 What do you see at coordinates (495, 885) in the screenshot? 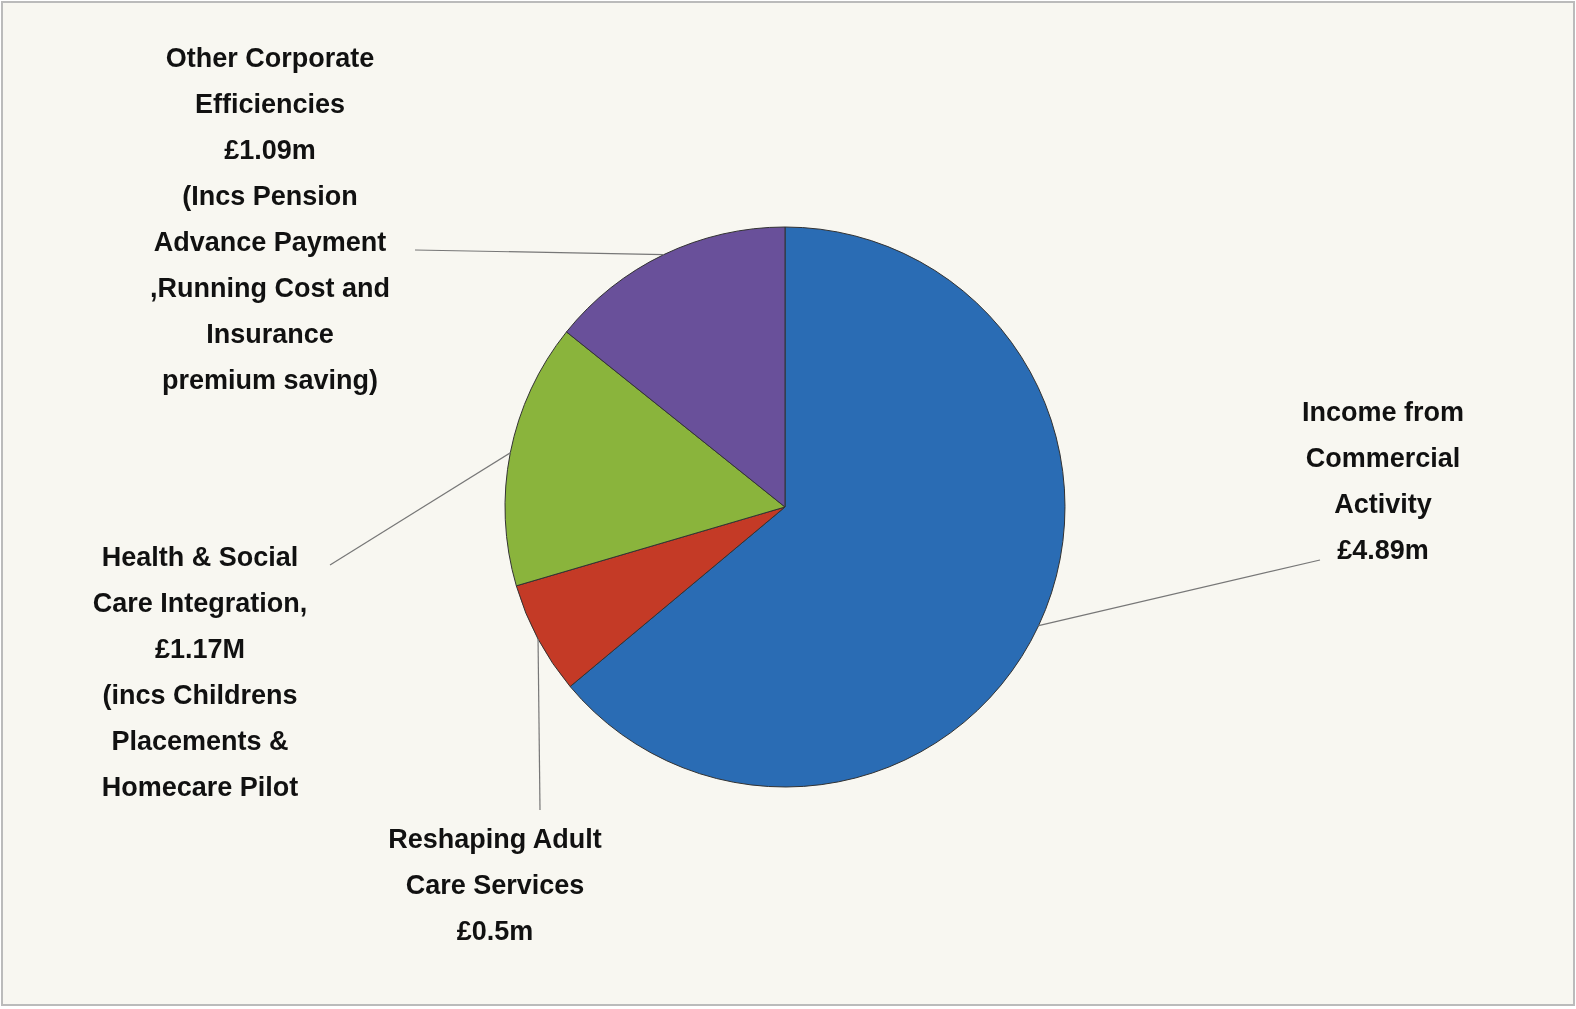
I see `slice-label: Reshaping Adult Care Services £0.5m` at bounding box center [495, 885].